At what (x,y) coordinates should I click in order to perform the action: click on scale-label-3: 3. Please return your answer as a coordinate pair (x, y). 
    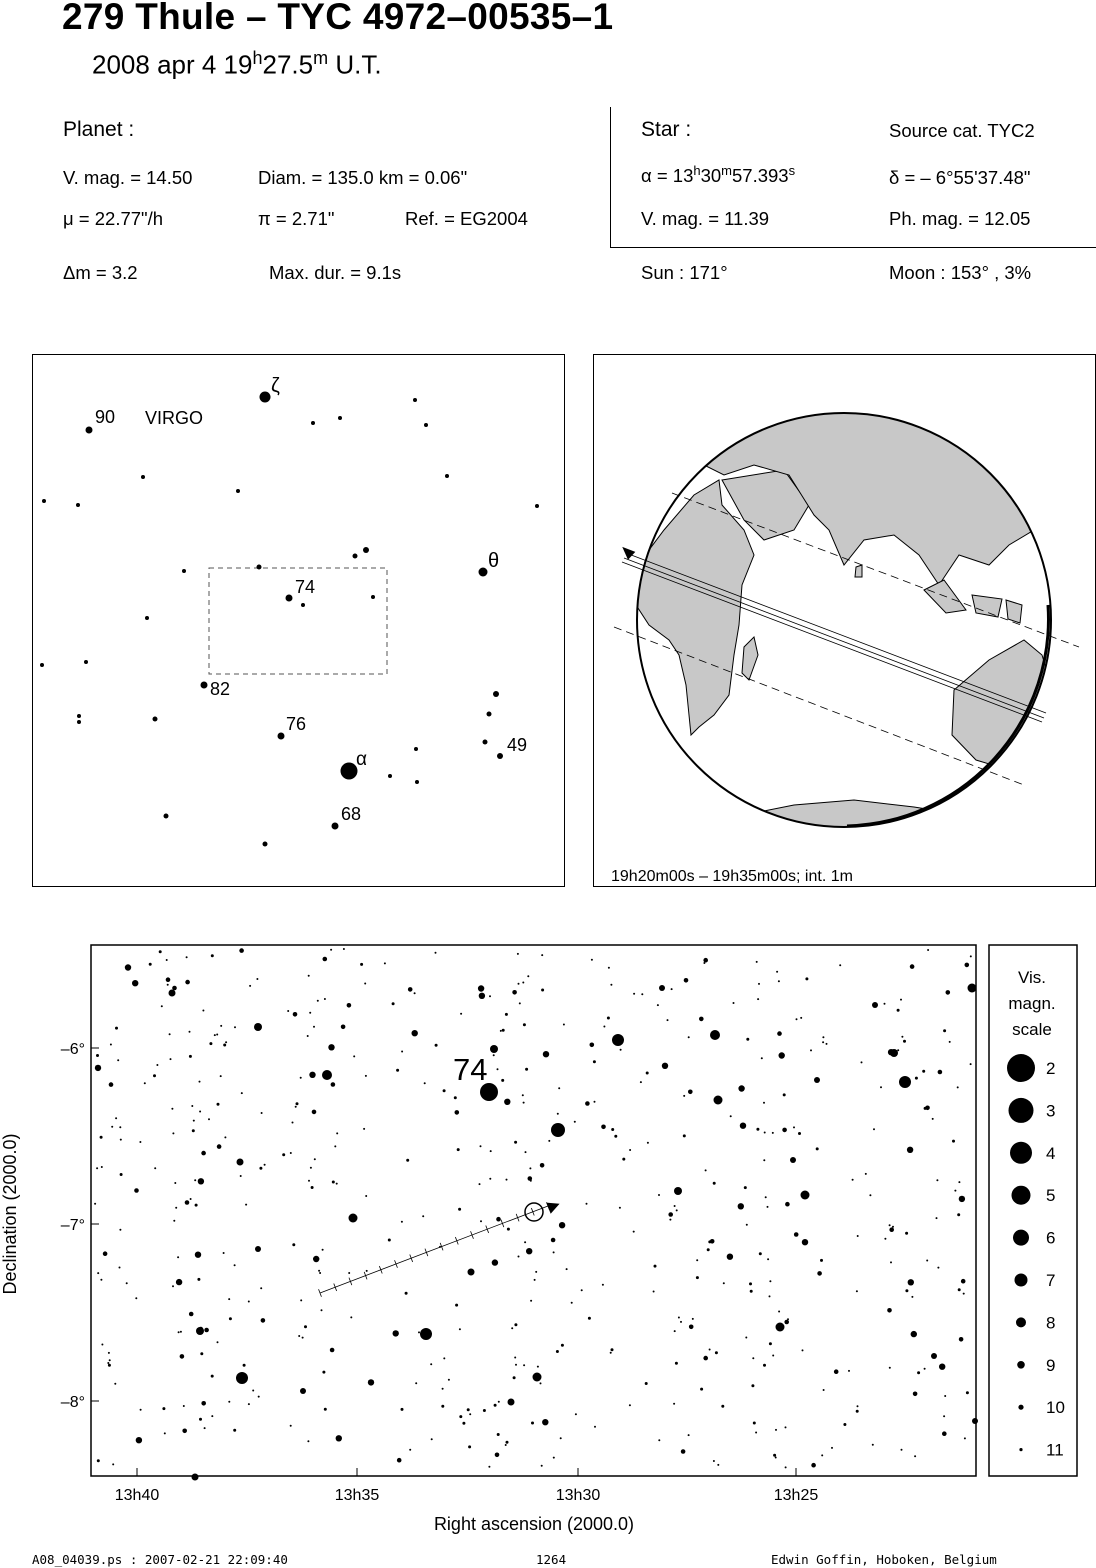
    Looking at the image, I should click on (1050, 1110).